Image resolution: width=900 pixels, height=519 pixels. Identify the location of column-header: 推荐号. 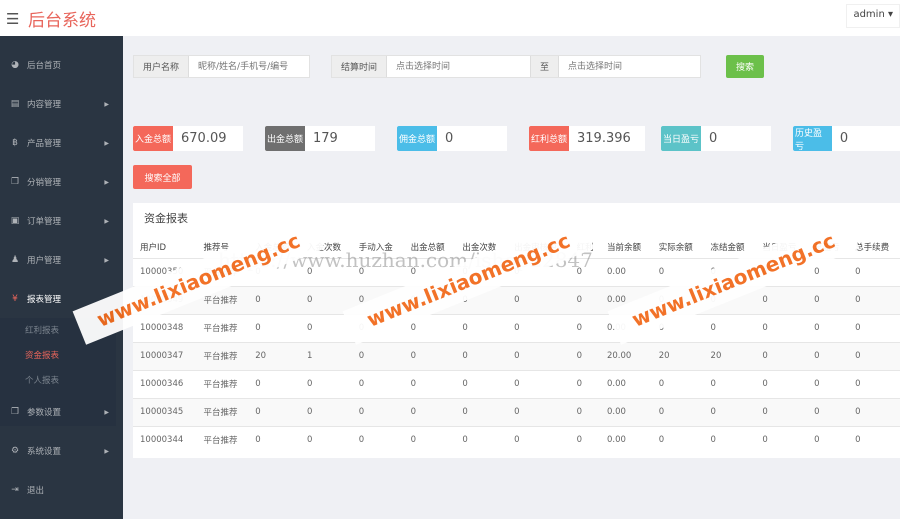
(216, 248).